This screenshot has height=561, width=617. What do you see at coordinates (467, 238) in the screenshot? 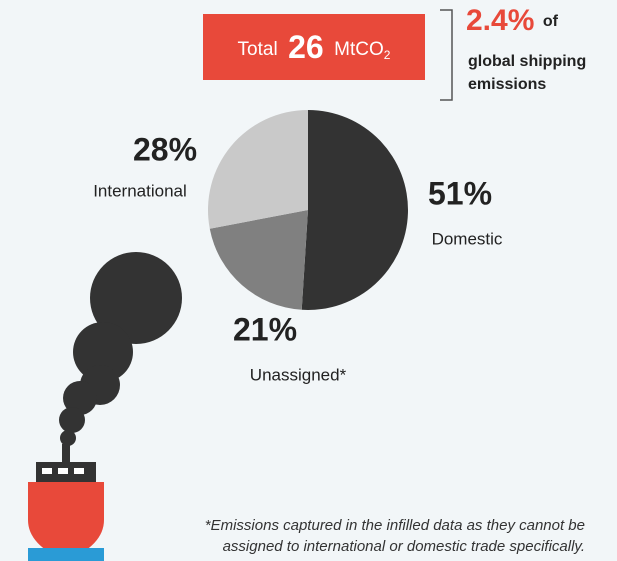
I see `category-label: Domestic` at bounding box center [467, 238].